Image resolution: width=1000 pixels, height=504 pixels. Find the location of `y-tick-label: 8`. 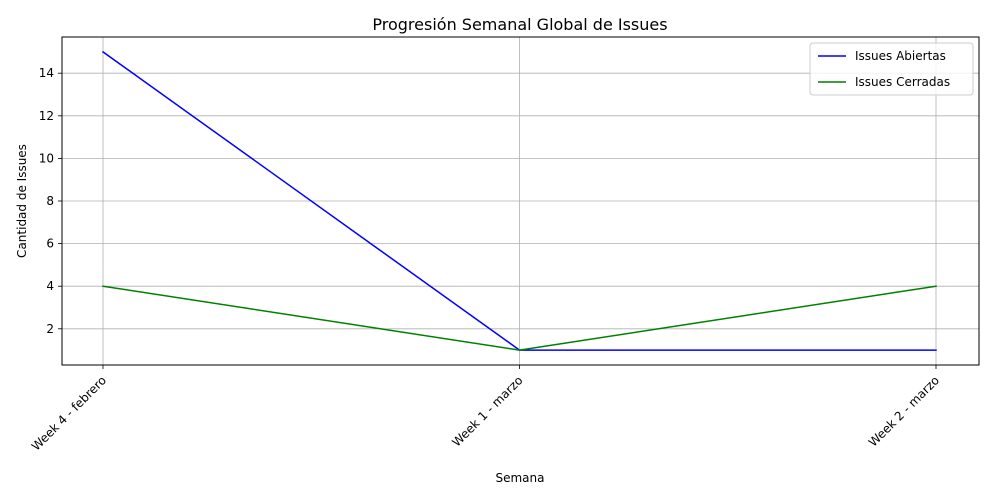

y-tick-label: 8 is located at coordinates (50, 201).